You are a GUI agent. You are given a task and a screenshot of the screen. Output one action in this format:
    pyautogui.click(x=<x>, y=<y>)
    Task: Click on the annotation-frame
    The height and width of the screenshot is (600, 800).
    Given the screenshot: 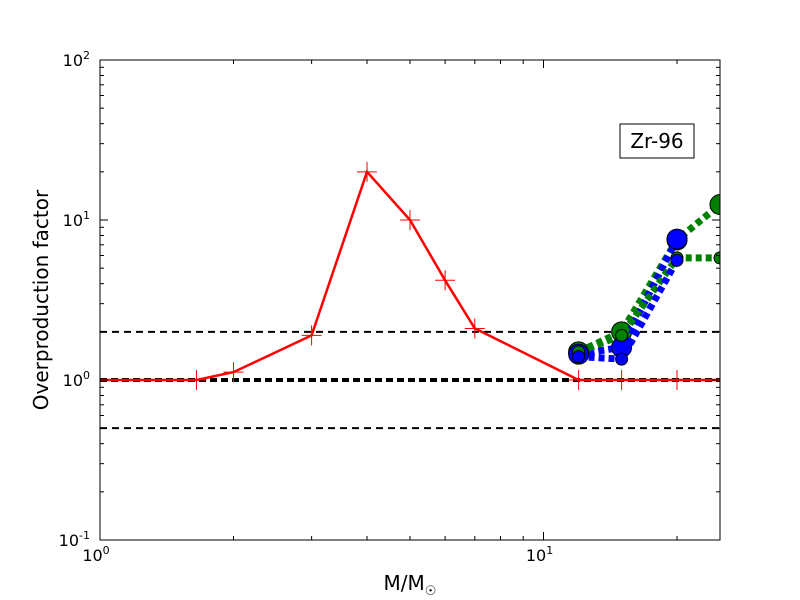 What is the action you would take?
    pyautogui.click(x=657, y=141)
    